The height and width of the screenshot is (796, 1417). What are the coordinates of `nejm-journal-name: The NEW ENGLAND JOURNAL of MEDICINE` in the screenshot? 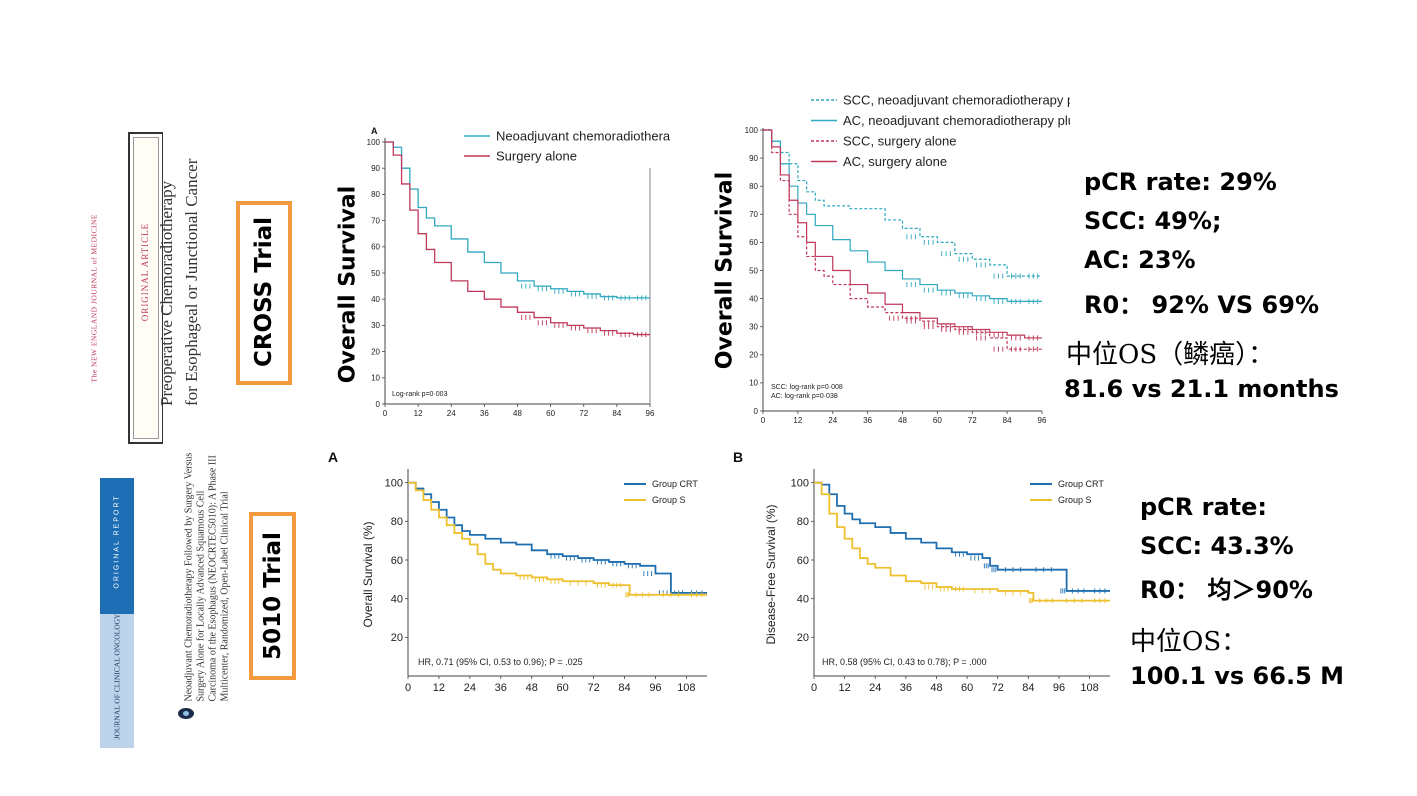 It's located at (94, 298).